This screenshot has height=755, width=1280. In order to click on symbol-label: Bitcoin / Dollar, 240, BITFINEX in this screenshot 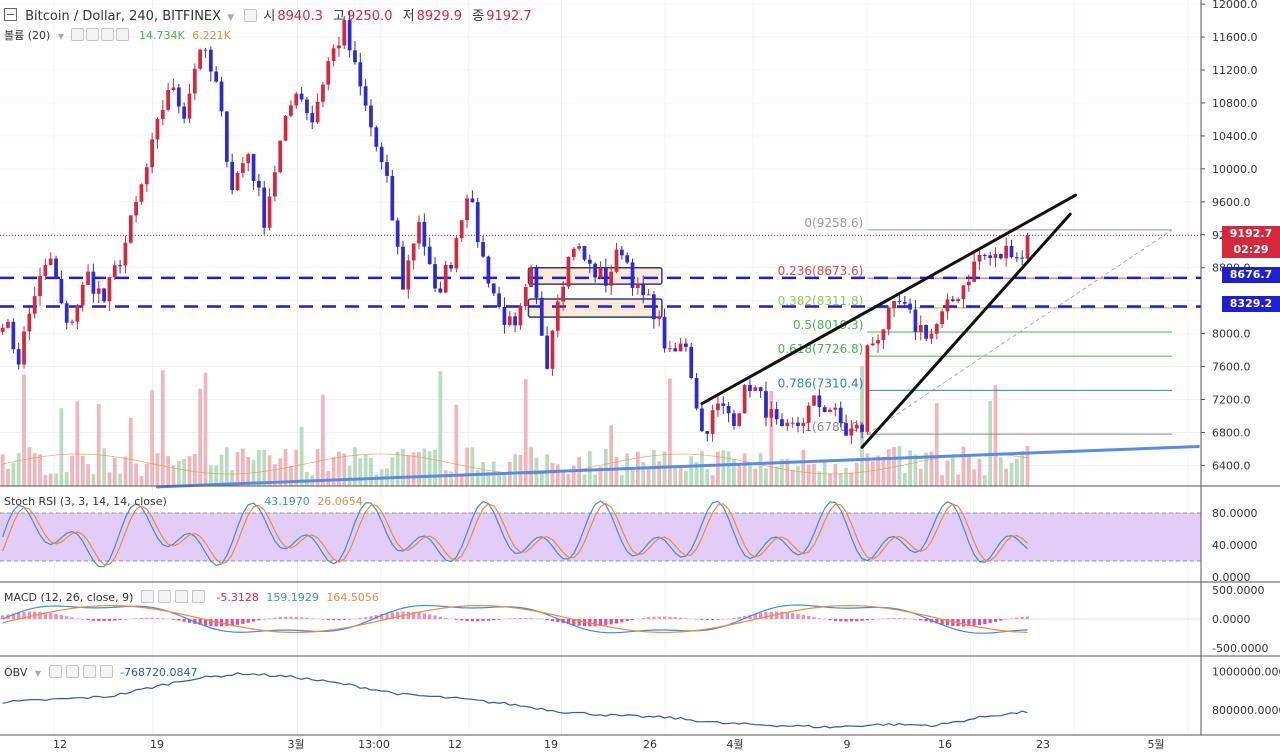, I will do `click(123, 16)`.